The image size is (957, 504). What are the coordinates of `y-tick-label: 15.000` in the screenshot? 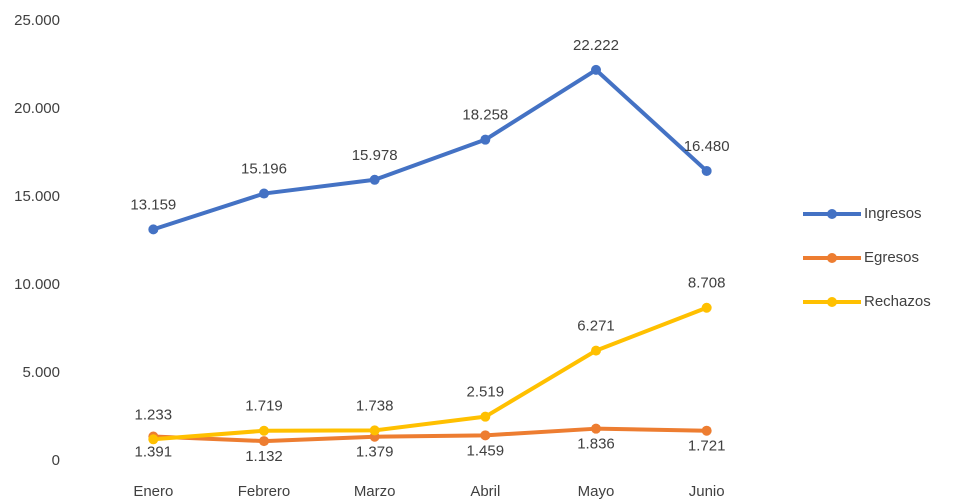 It's located at (37, 196).